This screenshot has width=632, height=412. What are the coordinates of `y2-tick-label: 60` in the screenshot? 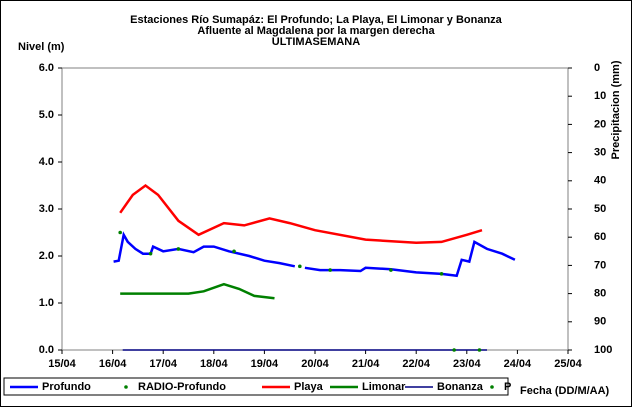 It's located at (600, 237).